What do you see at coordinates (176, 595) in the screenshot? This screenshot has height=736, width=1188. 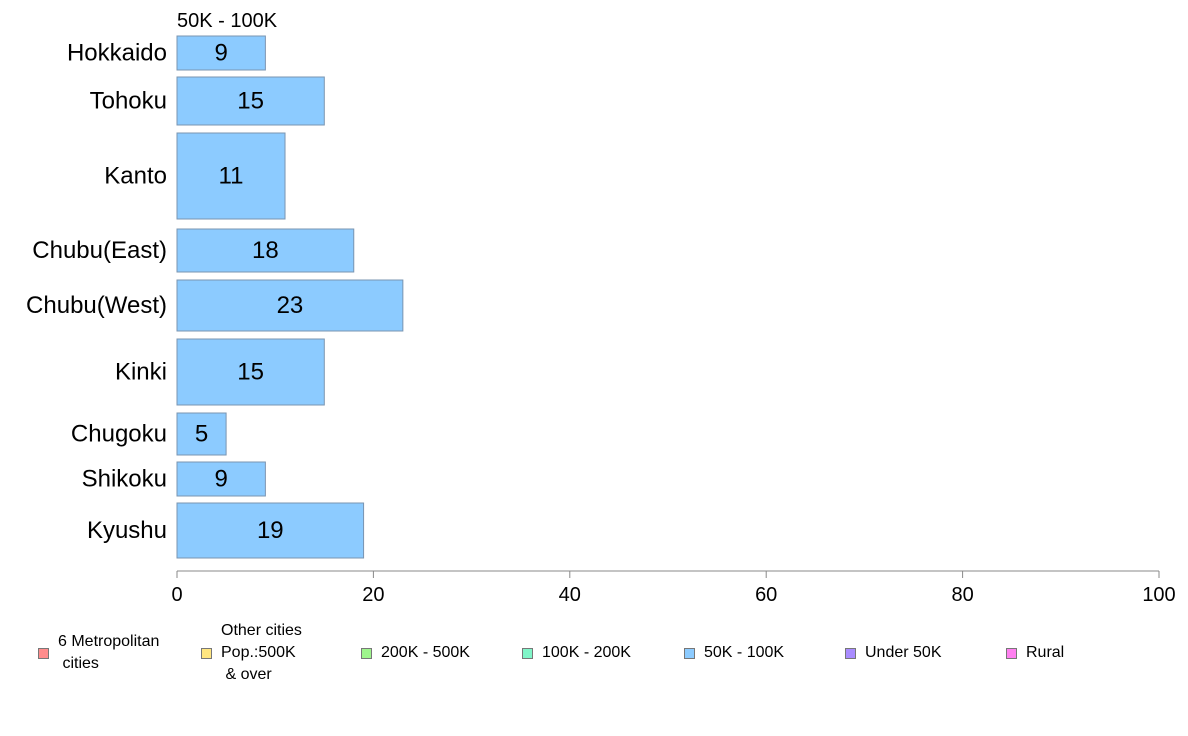 I see `x-tick-label: 0` at bounding box center [176, 595].